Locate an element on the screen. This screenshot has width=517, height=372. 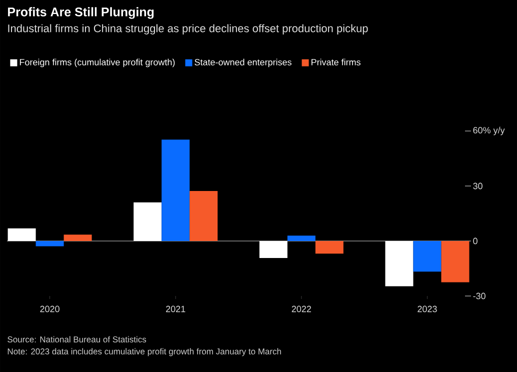
y-tick-label: 0 is located at coordinates (475, 241).